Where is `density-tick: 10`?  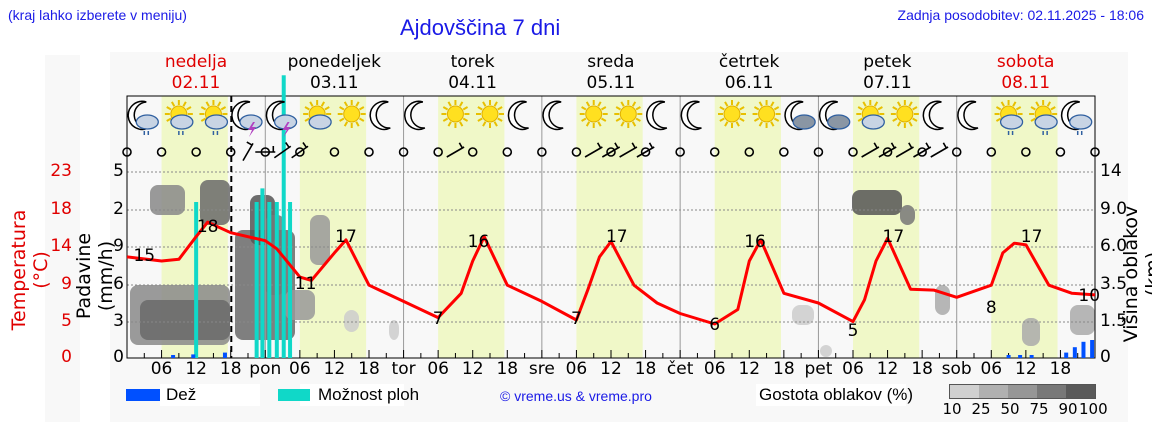
density-tick: 10 is located at coordinates (952, 409).